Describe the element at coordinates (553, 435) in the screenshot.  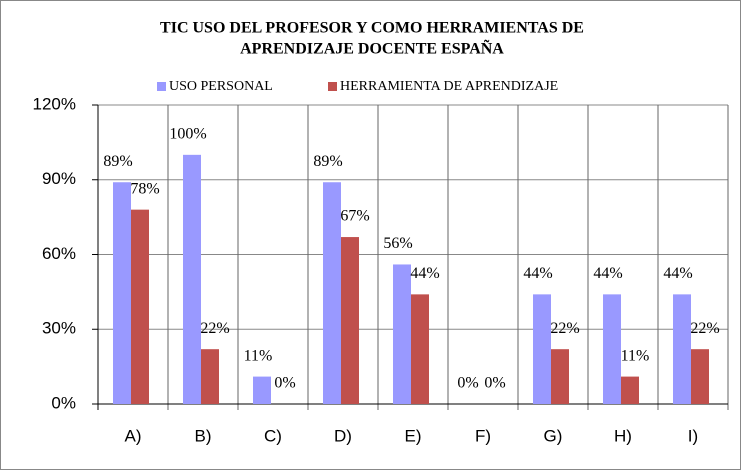
I see `x-tick-label: G)` at that location.